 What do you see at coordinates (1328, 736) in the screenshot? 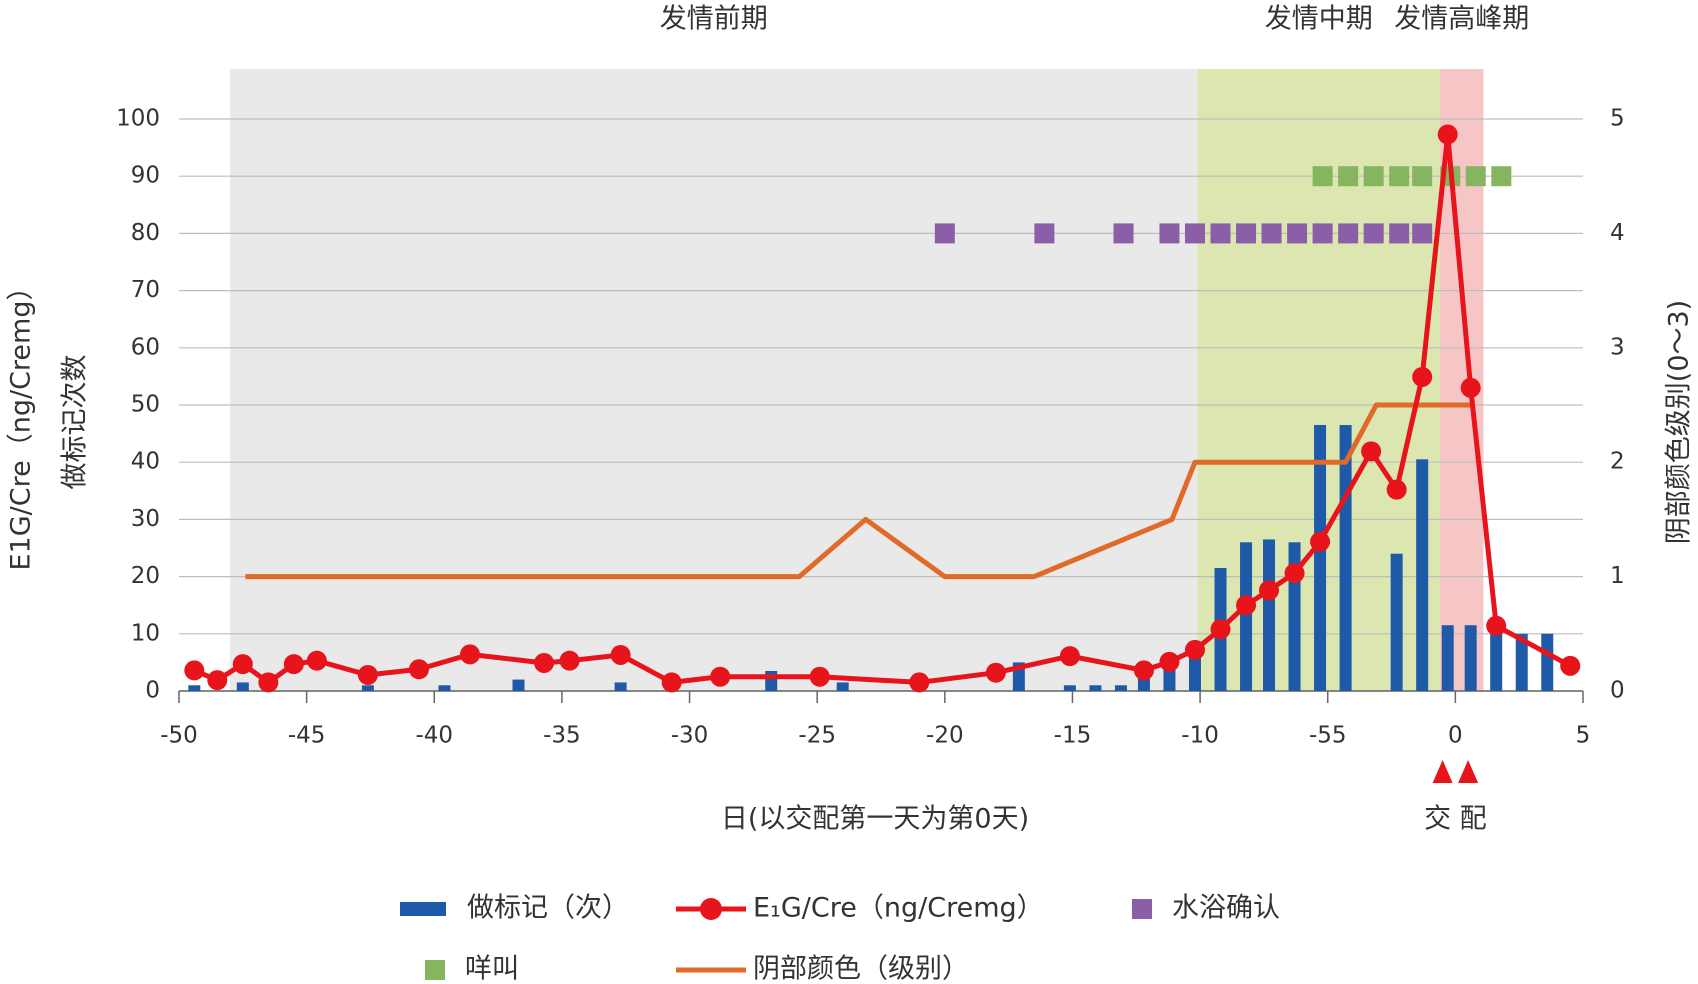
I see `x-tick-label: -55` at bounding box center [1328, 736].